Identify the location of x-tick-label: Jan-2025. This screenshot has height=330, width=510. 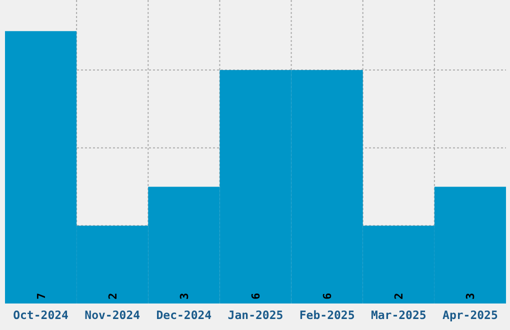
(256, 315).